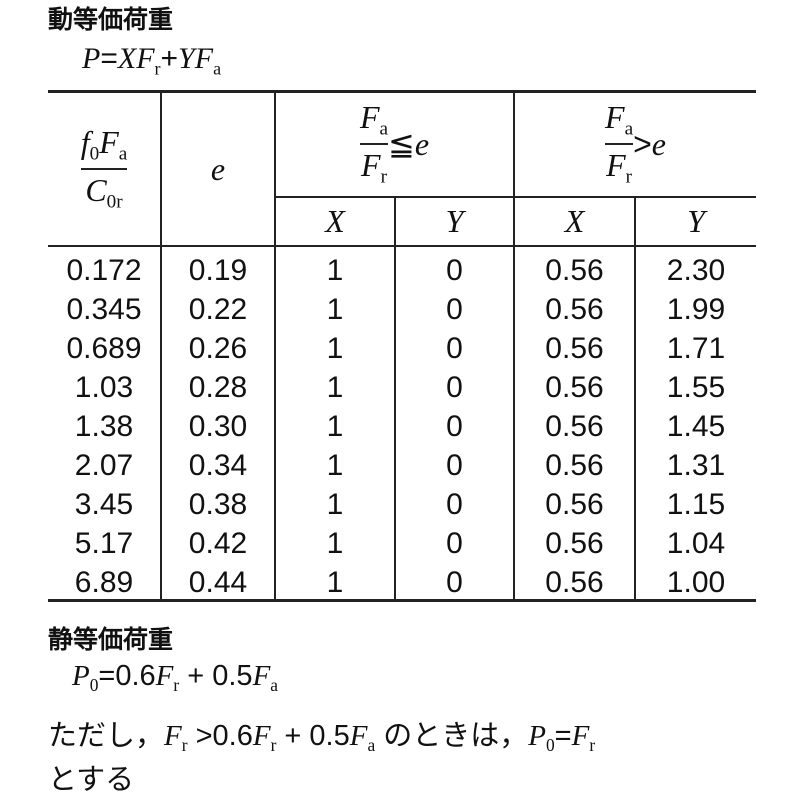 Image resolution: width=800 pixels, height=800 pixels. What do you see at coordinates (402, 504) in the screenshot?
I see `table-row: 3.45 0.38 1 0 0.56 1.15` at bounding box center [402, 504].